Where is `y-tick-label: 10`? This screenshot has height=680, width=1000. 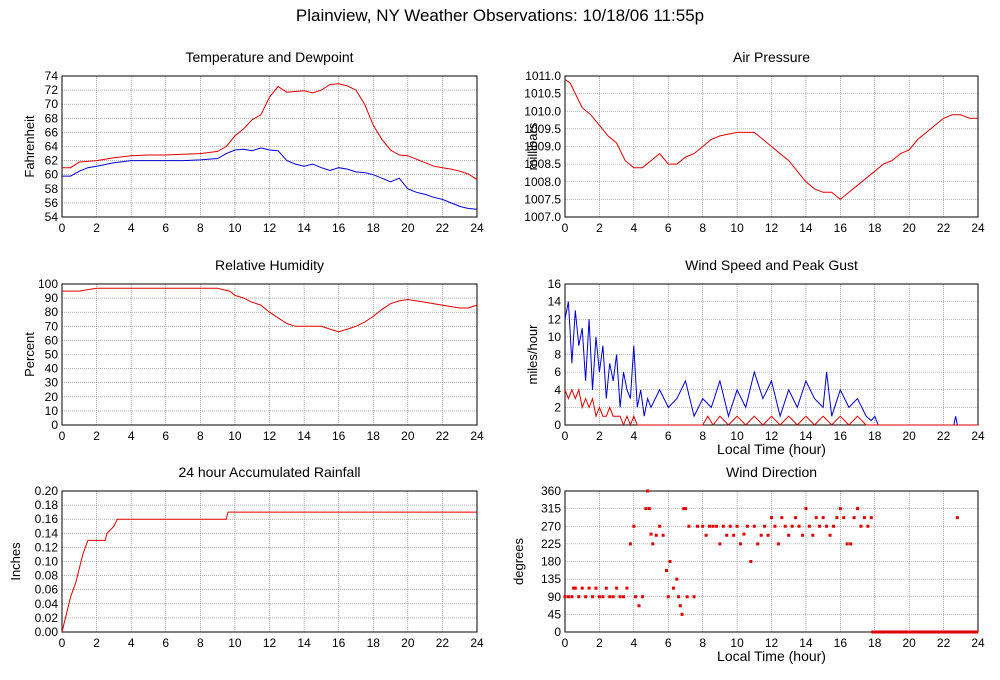 y-tick-label: 10 is located at coordinates (555, 337).